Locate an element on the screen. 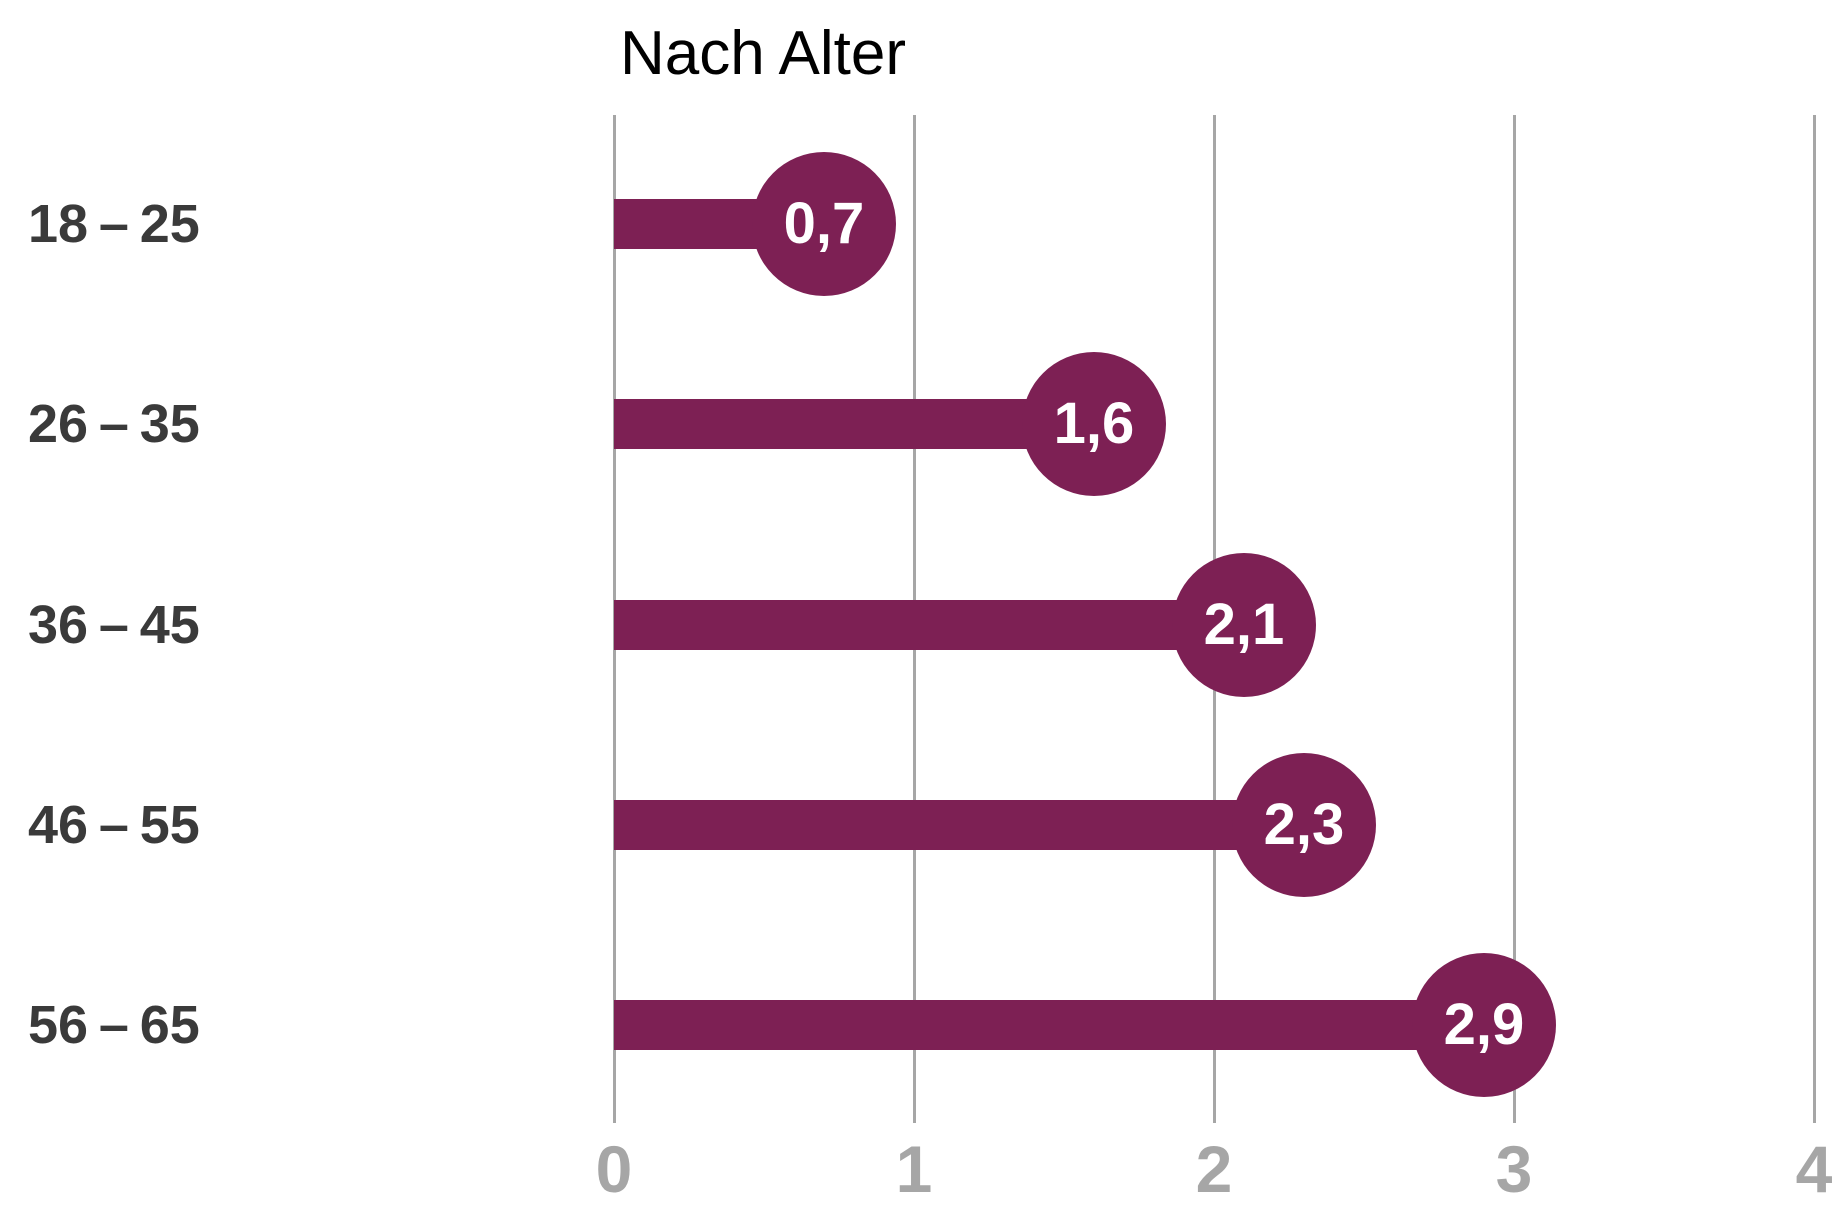  value-dot: 1,6 is located at coordinates (1094, 424).